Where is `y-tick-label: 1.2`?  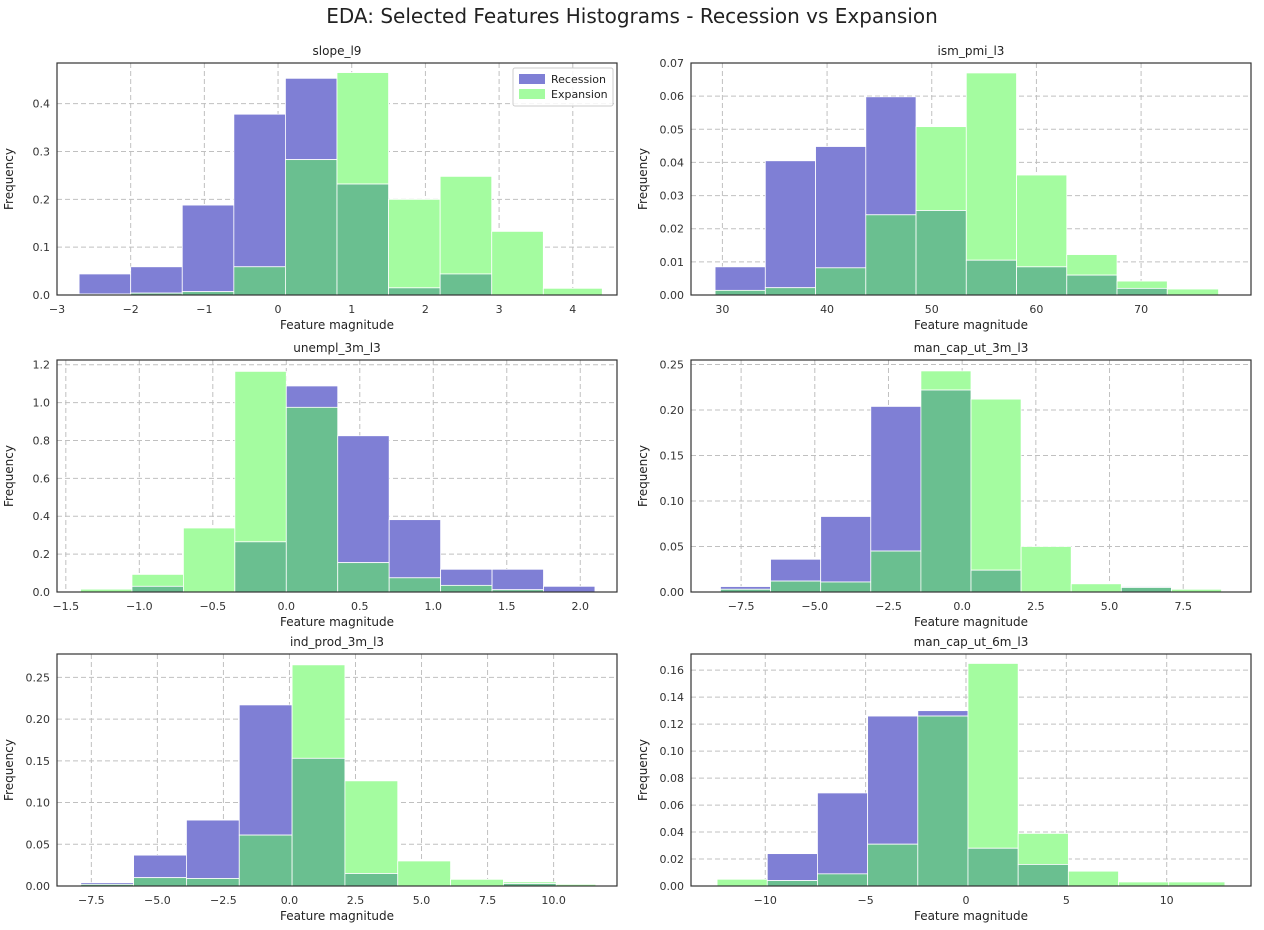
y-tick-label: 1.2 is located at coordinates (42, 365).